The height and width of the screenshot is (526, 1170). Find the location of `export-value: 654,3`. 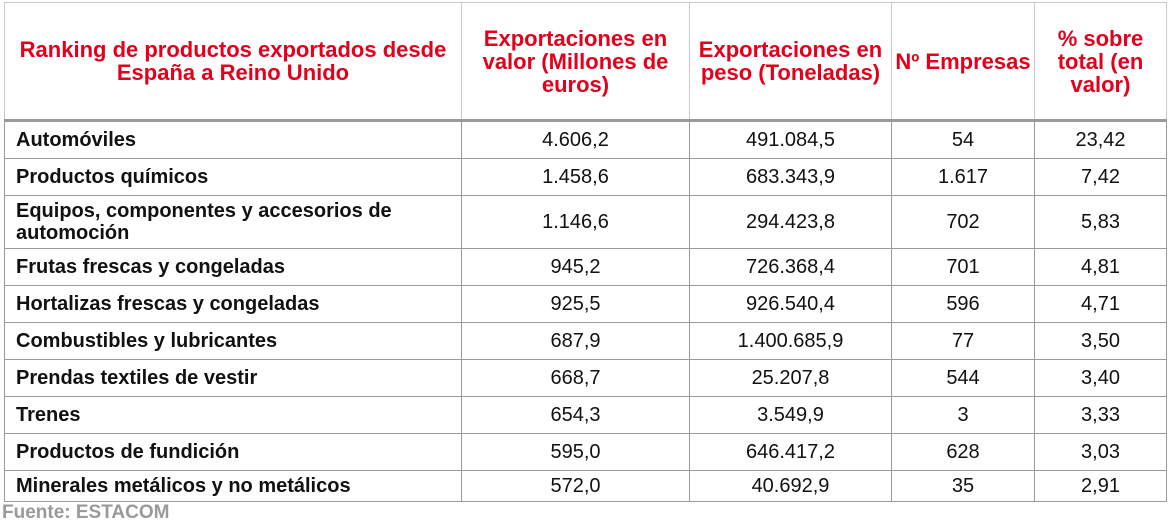

export-value: 654,3 is located at coordinates (575, 415).